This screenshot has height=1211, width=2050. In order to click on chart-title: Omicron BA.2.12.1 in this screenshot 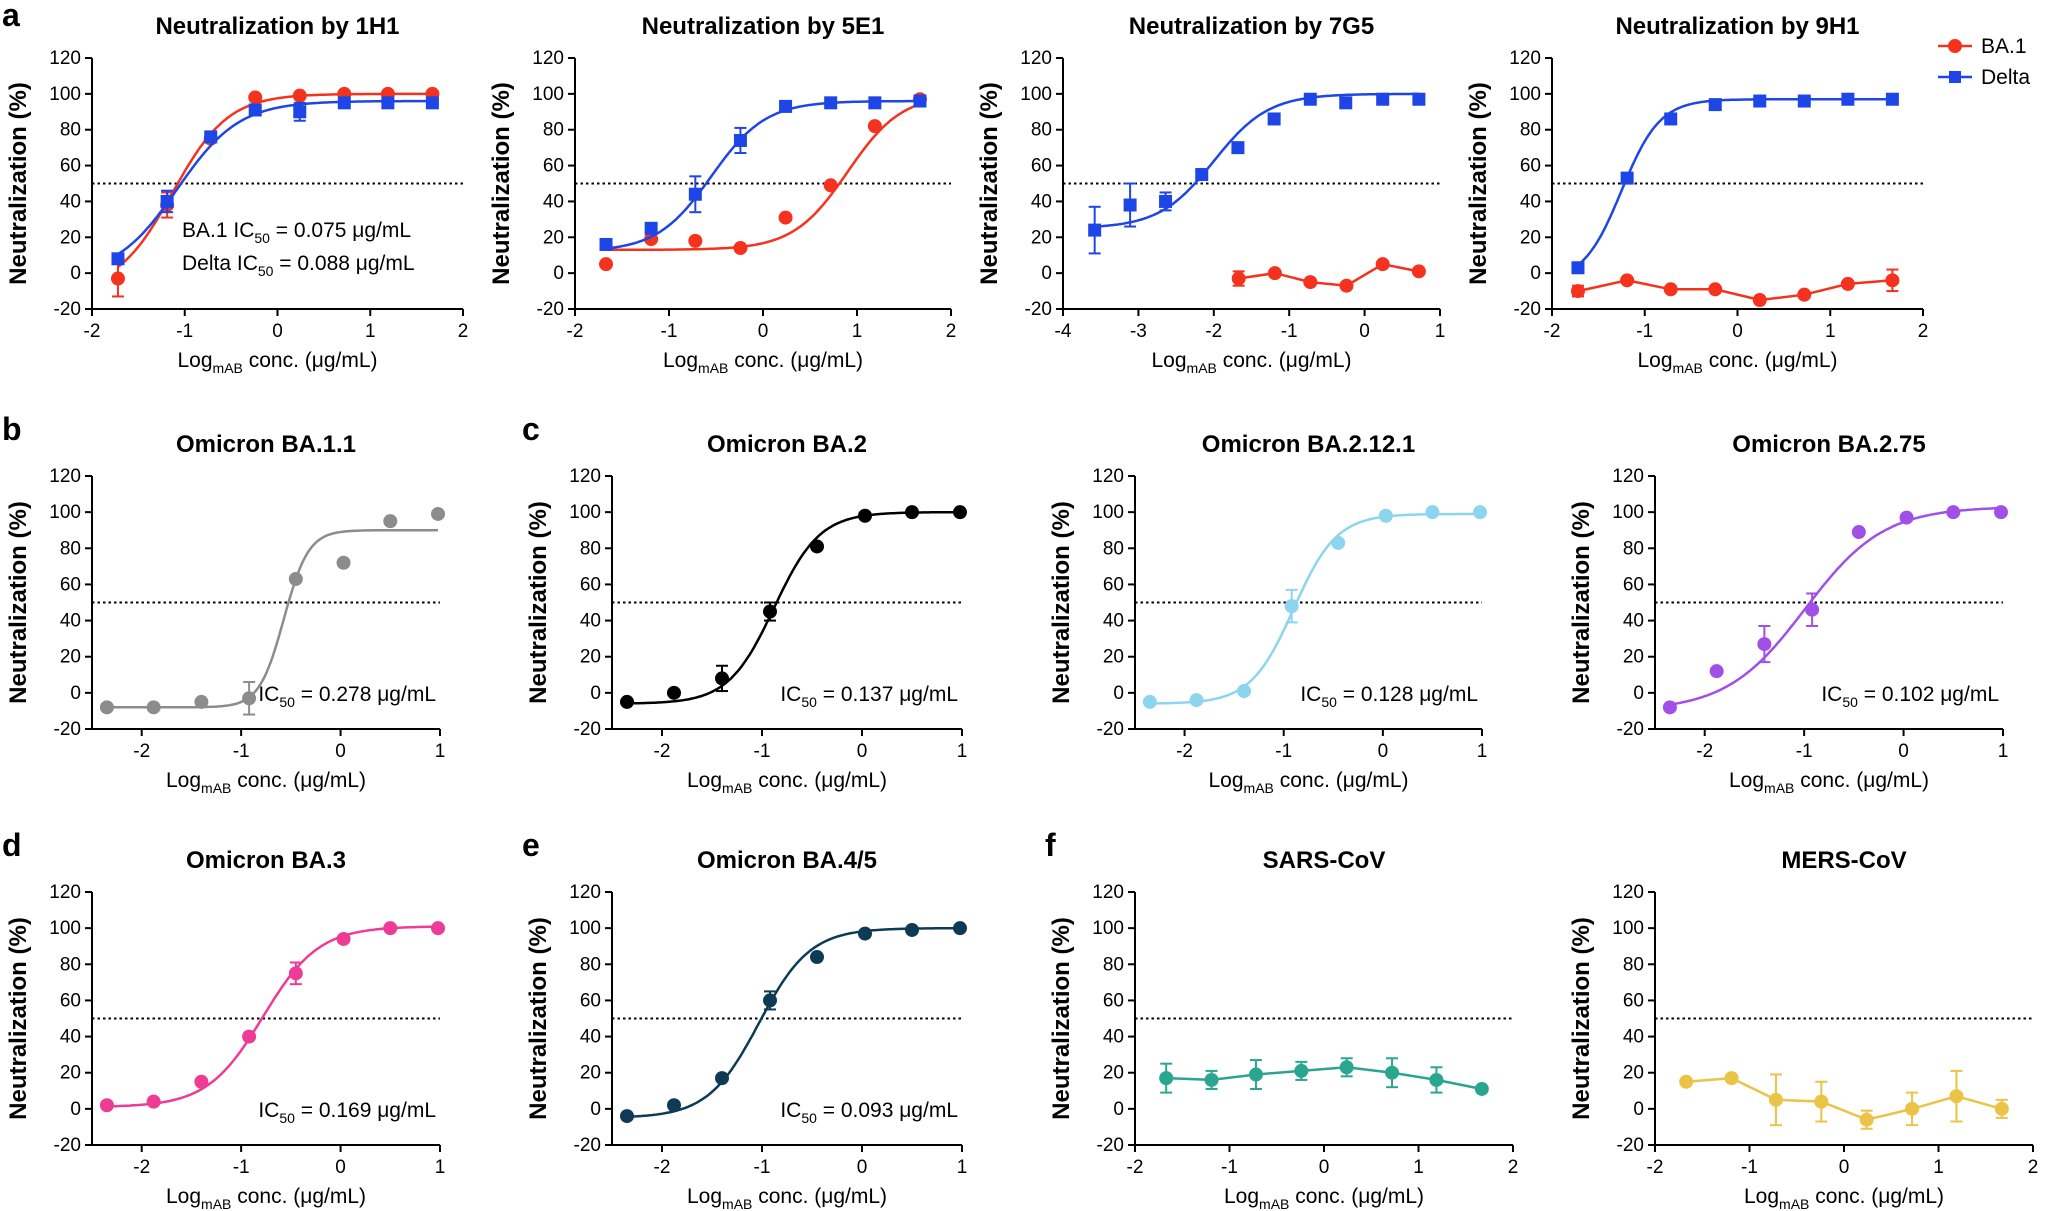, I will do `click(1308, 444)`.